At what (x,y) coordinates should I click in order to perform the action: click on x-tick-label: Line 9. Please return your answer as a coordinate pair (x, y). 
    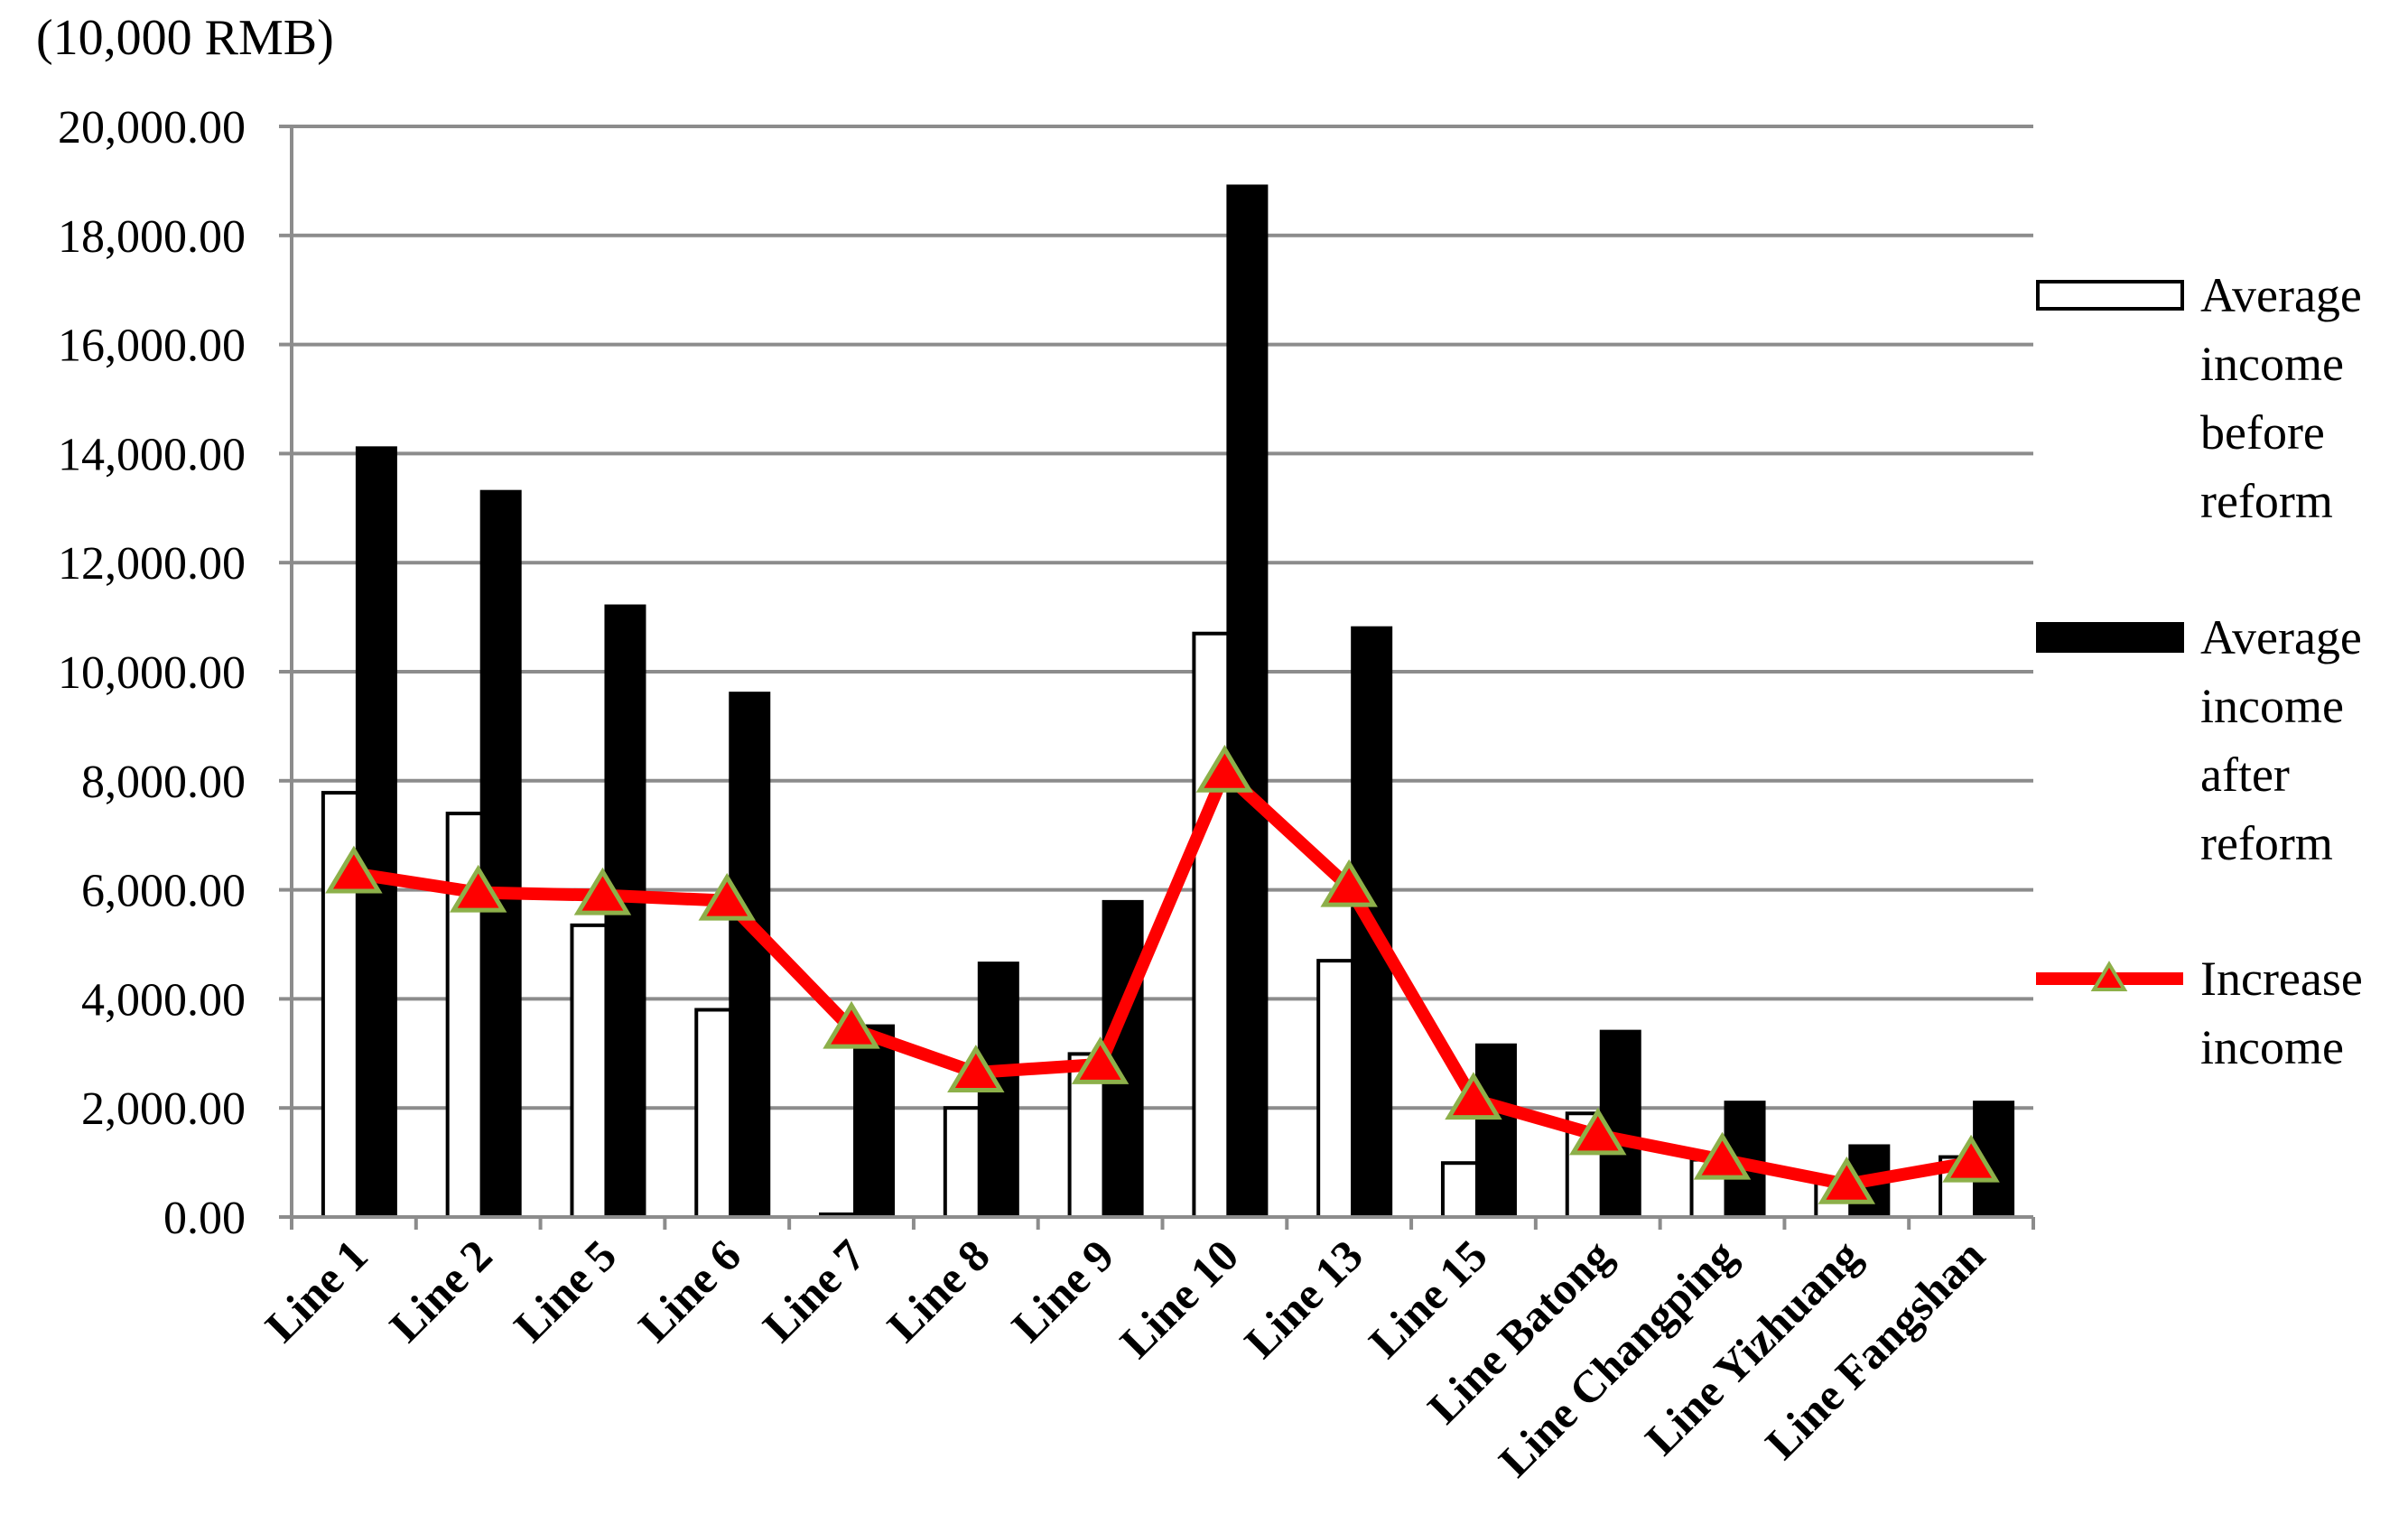
    Looking at the image, I should click on (1063, 1291).